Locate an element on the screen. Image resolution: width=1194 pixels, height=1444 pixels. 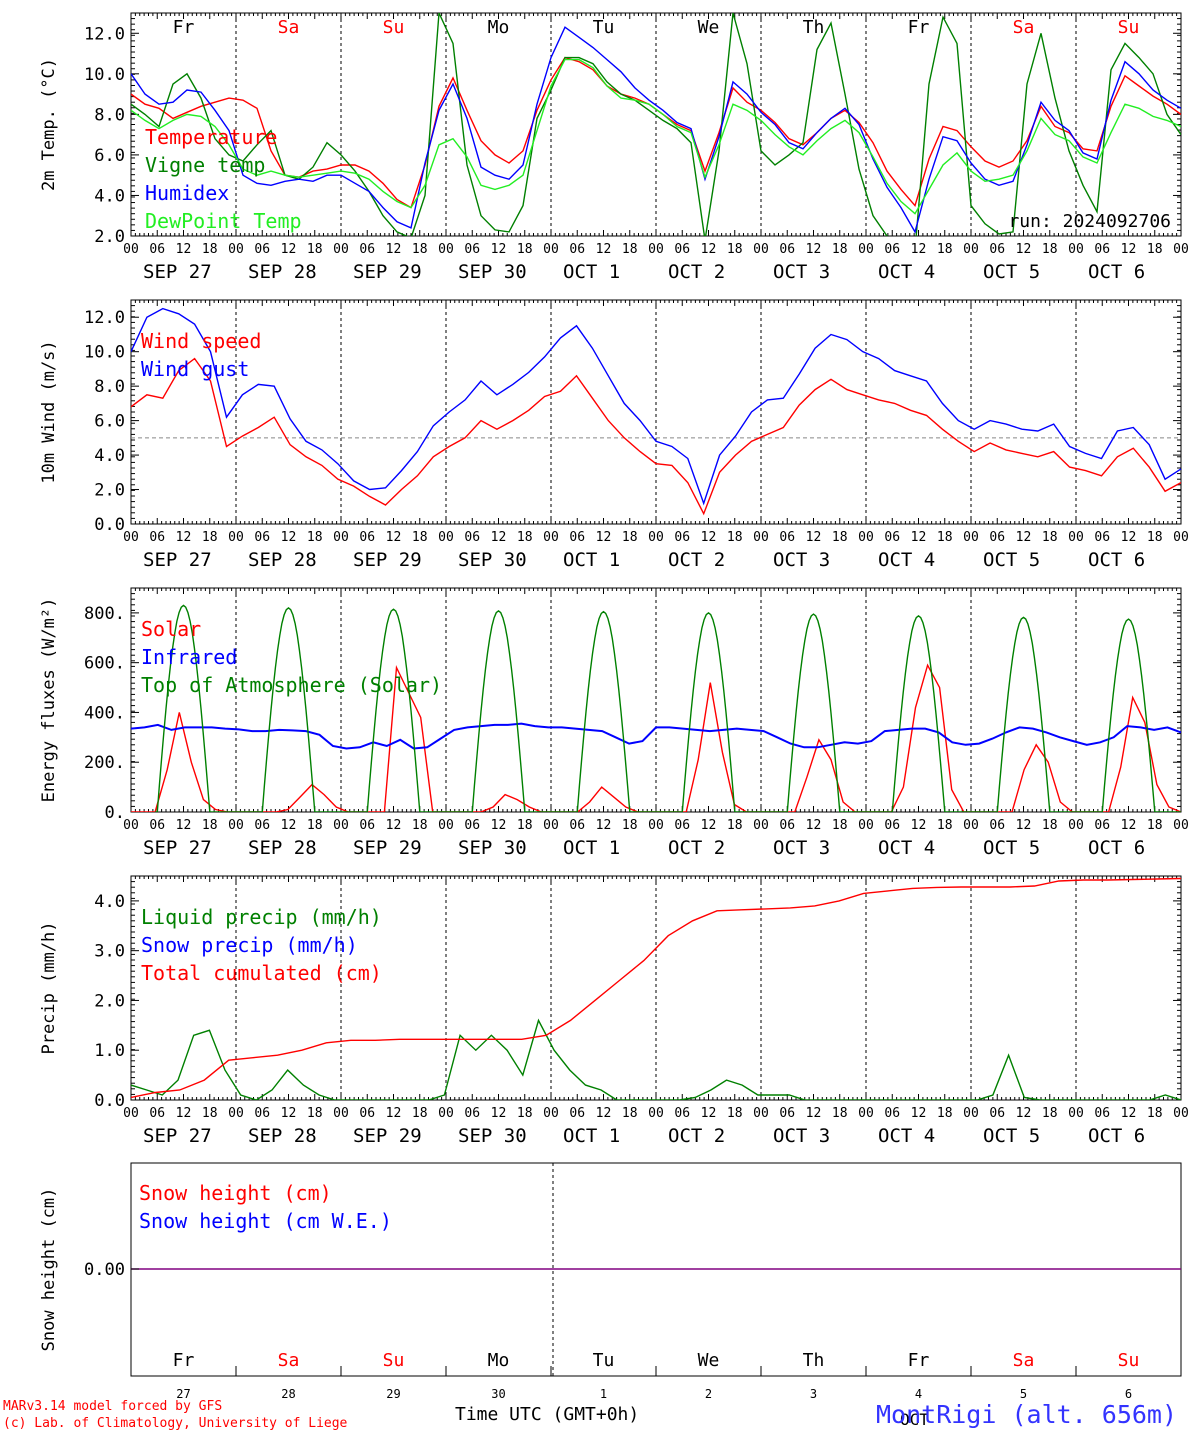
day-abbr-label: Su is located at coordinates (394, 1360).